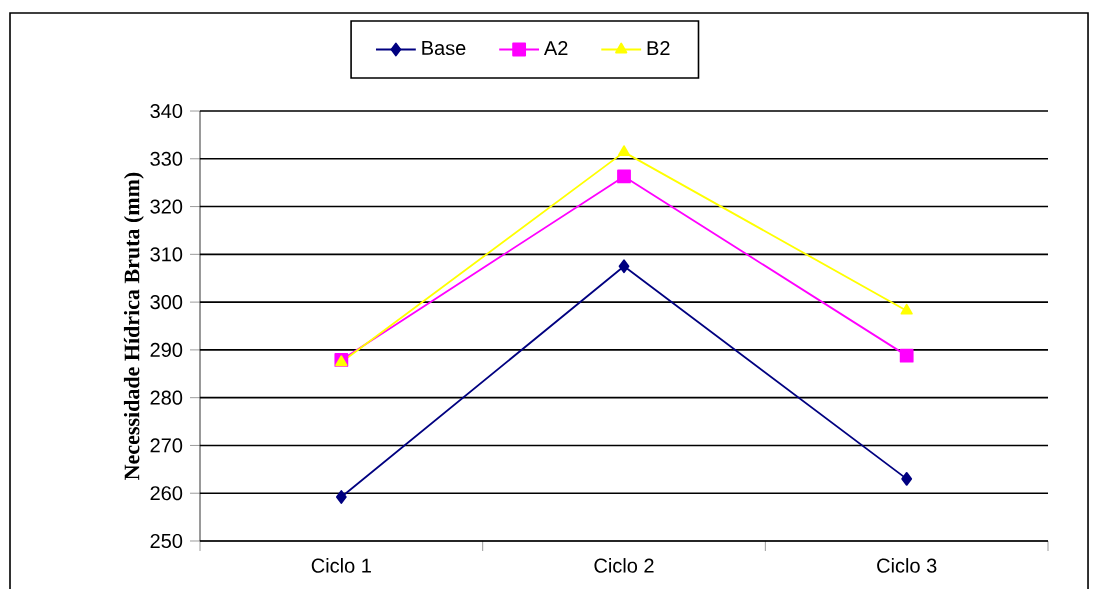 The image size is (1101, 589). Describe the element at coordinates (166, 206) in the screenshot. I see `y-tick-label: 320` at that location.